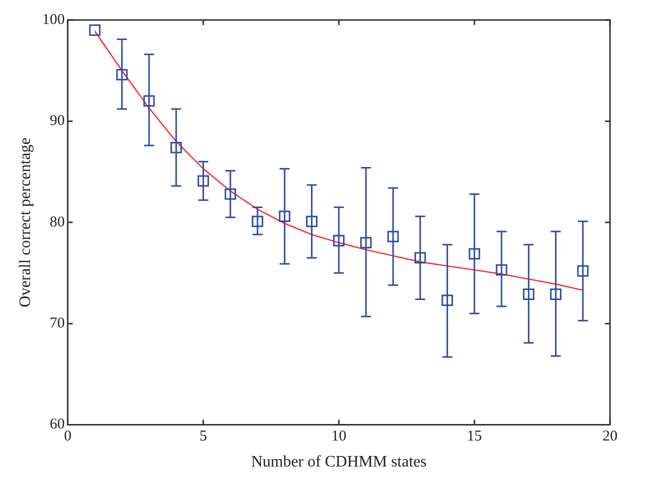 The image size is (648, 488). Describe the element at coordinates (68, 436) in the screenshot. I see `x-tick-label: 0` at that location.